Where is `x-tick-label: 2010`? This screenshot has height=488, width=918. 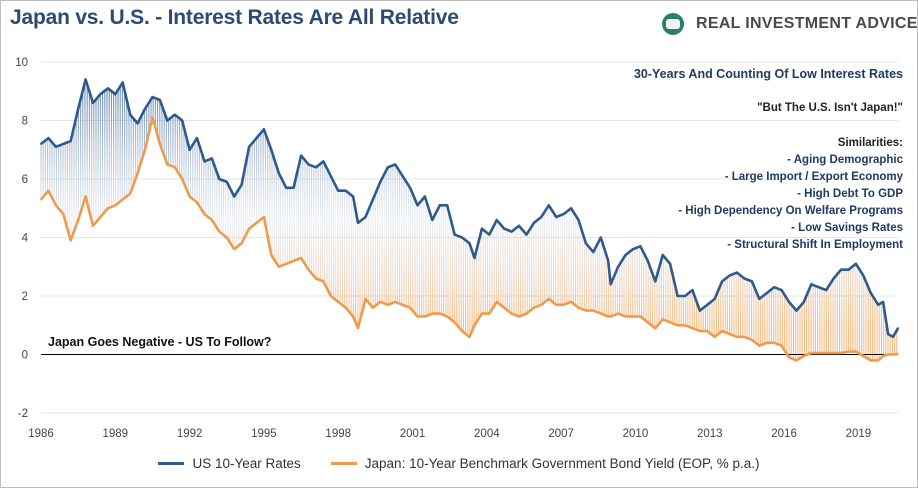
x-tick-label: 2010 is located at coordinates (636, 434).